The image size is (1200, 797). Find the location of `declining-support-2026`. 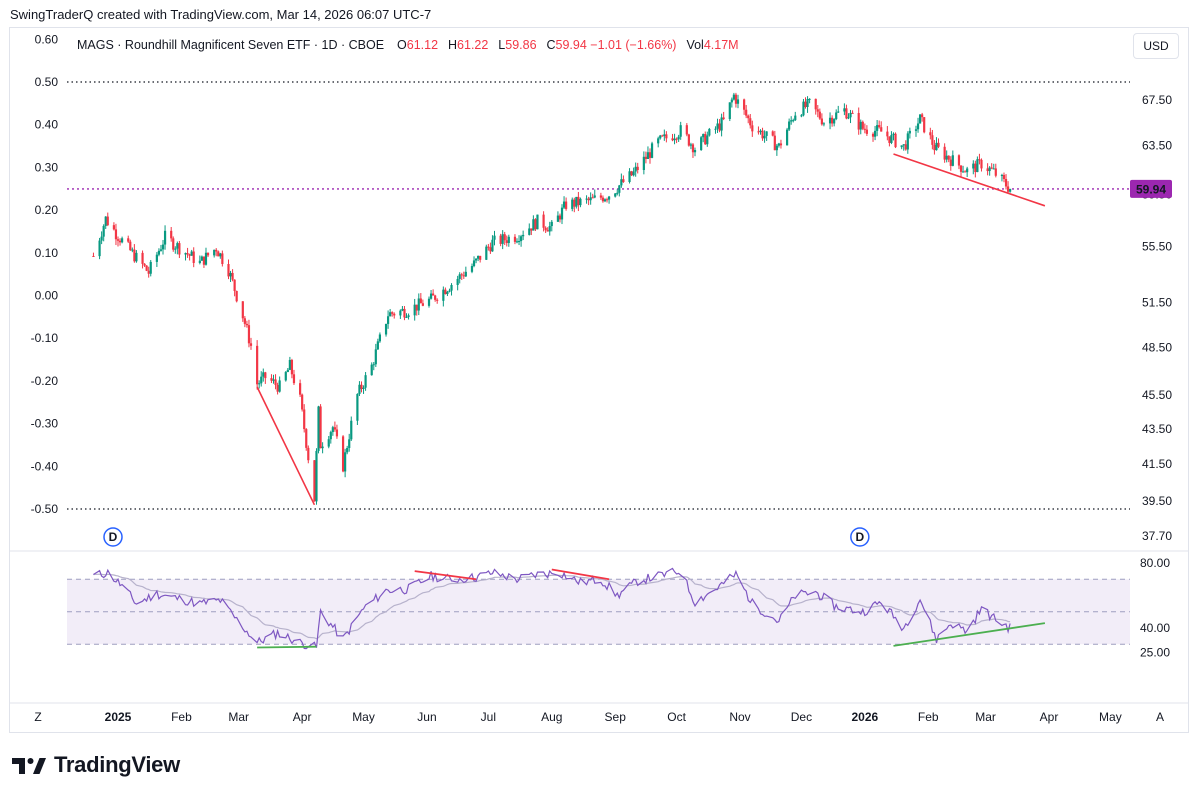

declining-support-2026 is located at coordinates (969, 180).